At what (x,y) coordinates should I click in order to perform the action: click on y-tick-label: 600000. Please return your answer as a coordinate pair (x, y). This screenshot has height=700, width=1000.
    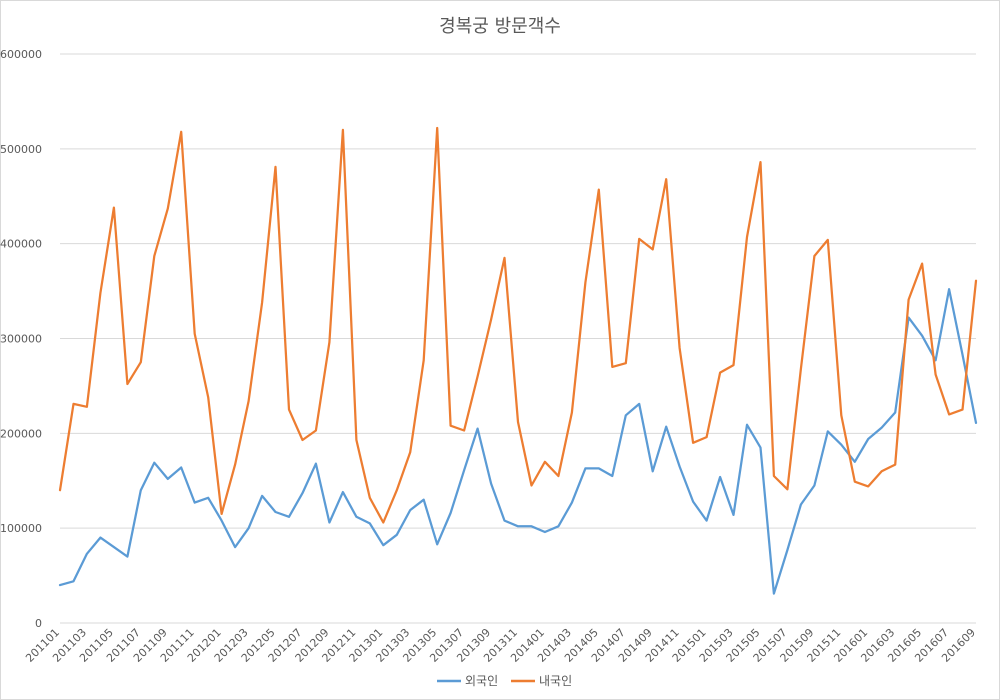
    Looking at the image, I should click on (21, 54).